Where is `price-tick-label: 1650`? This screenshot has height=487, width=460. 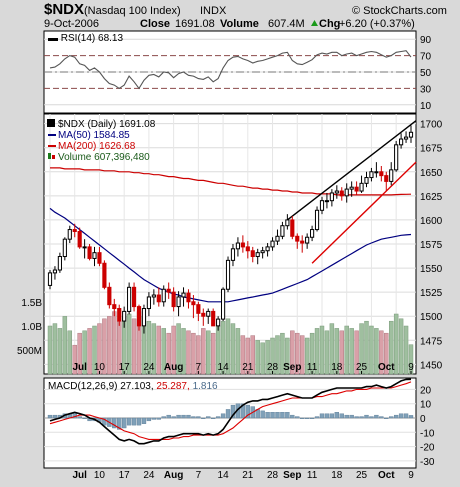
price-tick-label: 1650 is located at coordinates (431, 173).